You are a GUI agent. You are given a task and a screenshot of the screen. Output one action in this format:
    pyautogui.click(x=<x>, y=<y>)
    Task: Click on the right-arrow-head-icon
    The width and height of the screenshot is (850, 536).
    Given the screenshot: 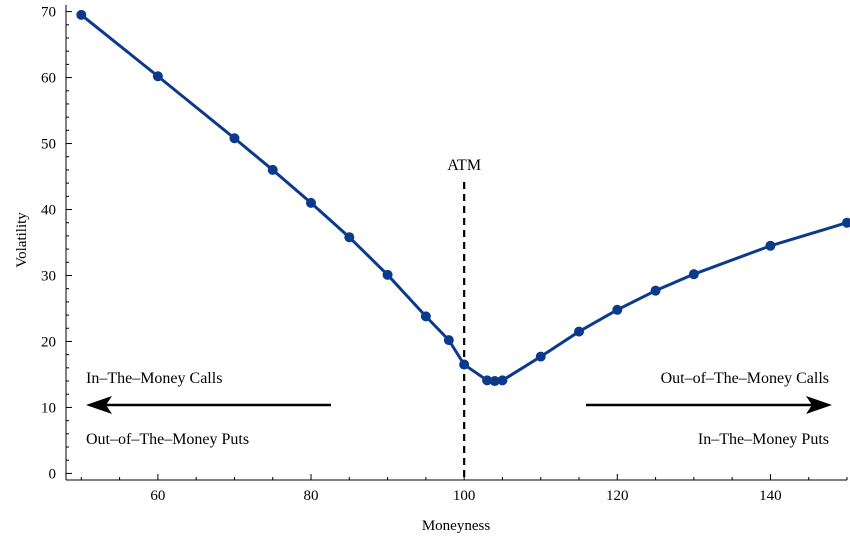 What is the action you would take?
    pyautogui.click(x=819, y=405)
    